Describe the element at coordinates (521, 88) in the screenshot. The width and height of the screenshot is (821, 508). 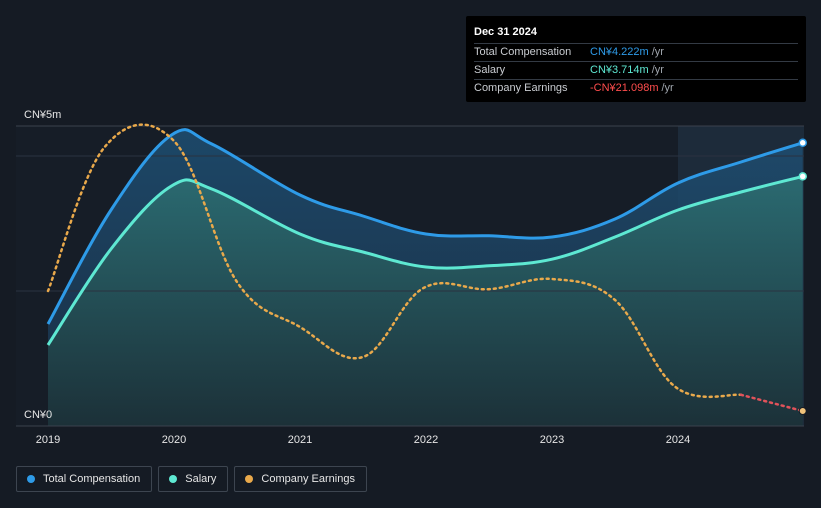
I see `tooltip-label: Company Earnings` at that location.